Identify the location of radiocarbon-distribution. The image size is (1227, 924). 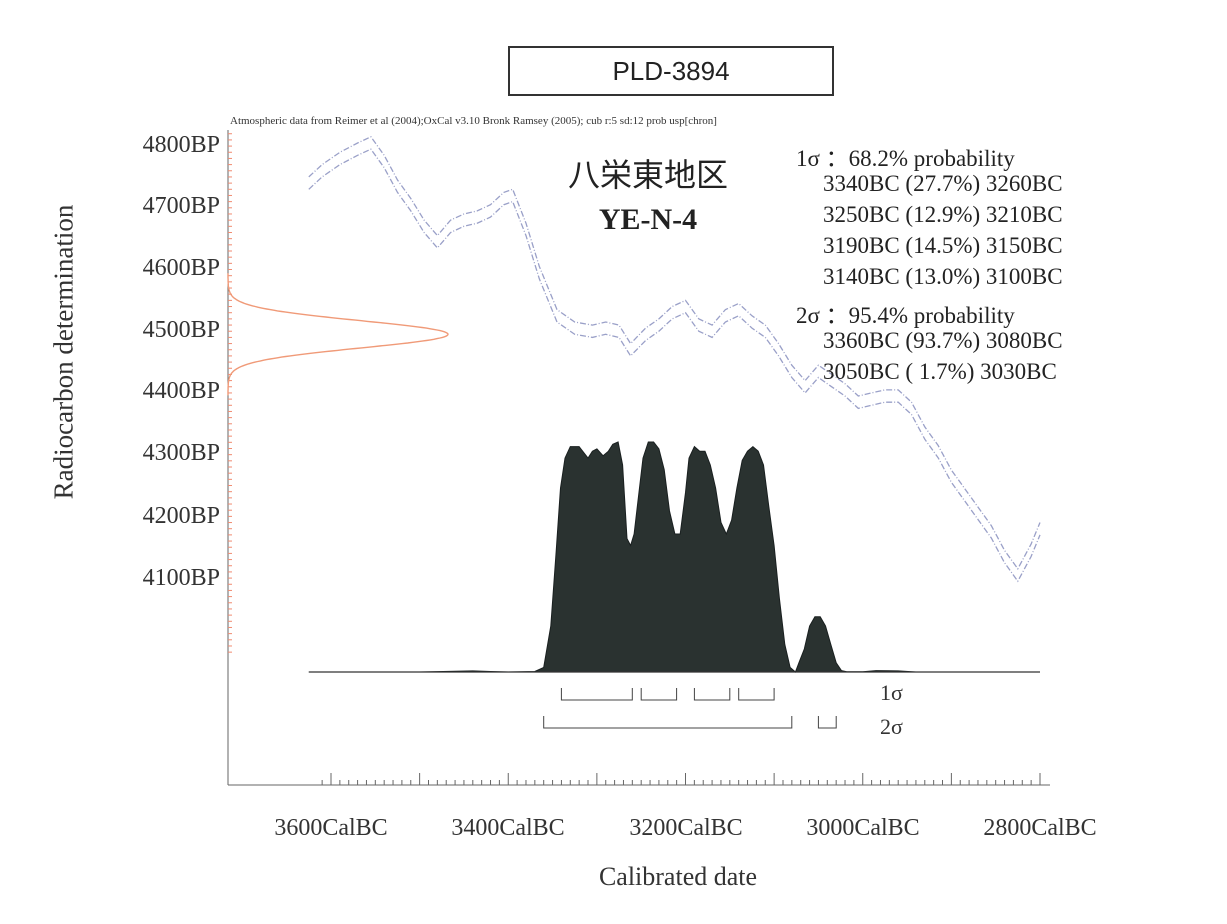
(338, 334).